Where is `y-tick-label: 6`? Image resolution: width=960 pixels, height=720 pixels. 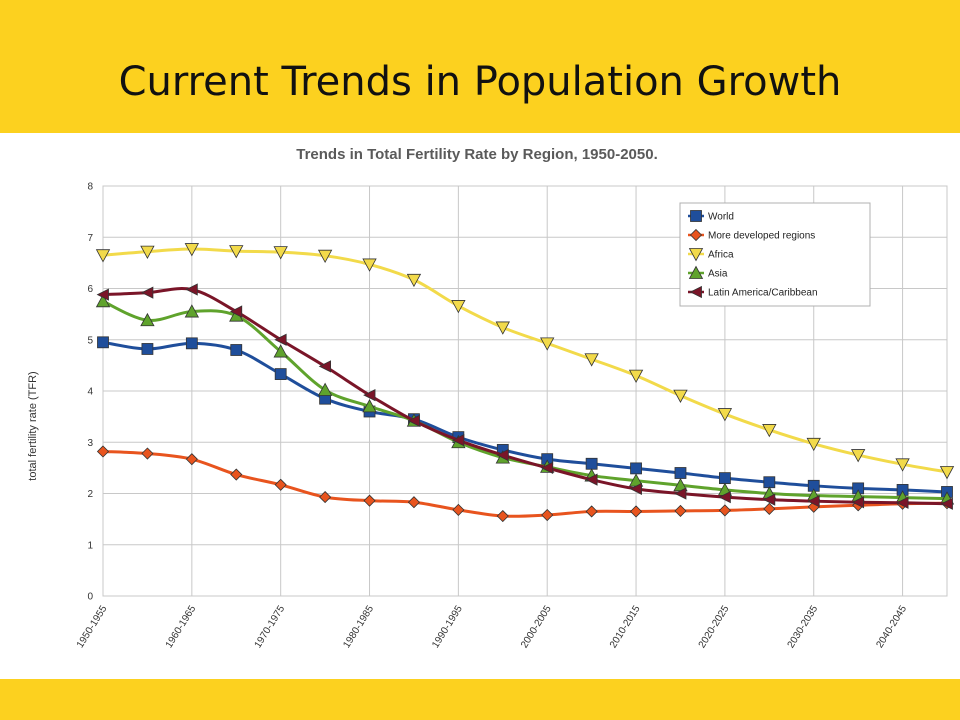
y-tick-label: 6 is located at coordinates (90, 289).